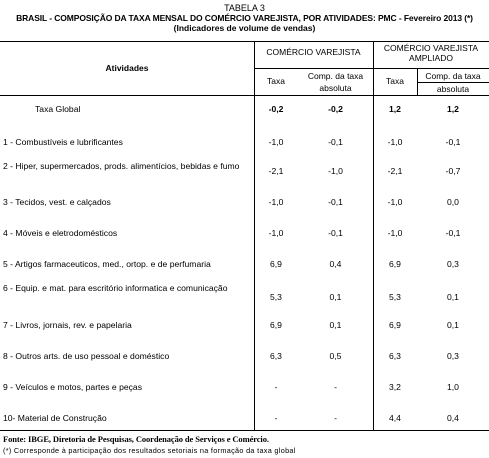  What do you see at coordinates (58, 109) in the screenshot?
I see `row-label: Taxa Global` at bounding box center [58, 109].